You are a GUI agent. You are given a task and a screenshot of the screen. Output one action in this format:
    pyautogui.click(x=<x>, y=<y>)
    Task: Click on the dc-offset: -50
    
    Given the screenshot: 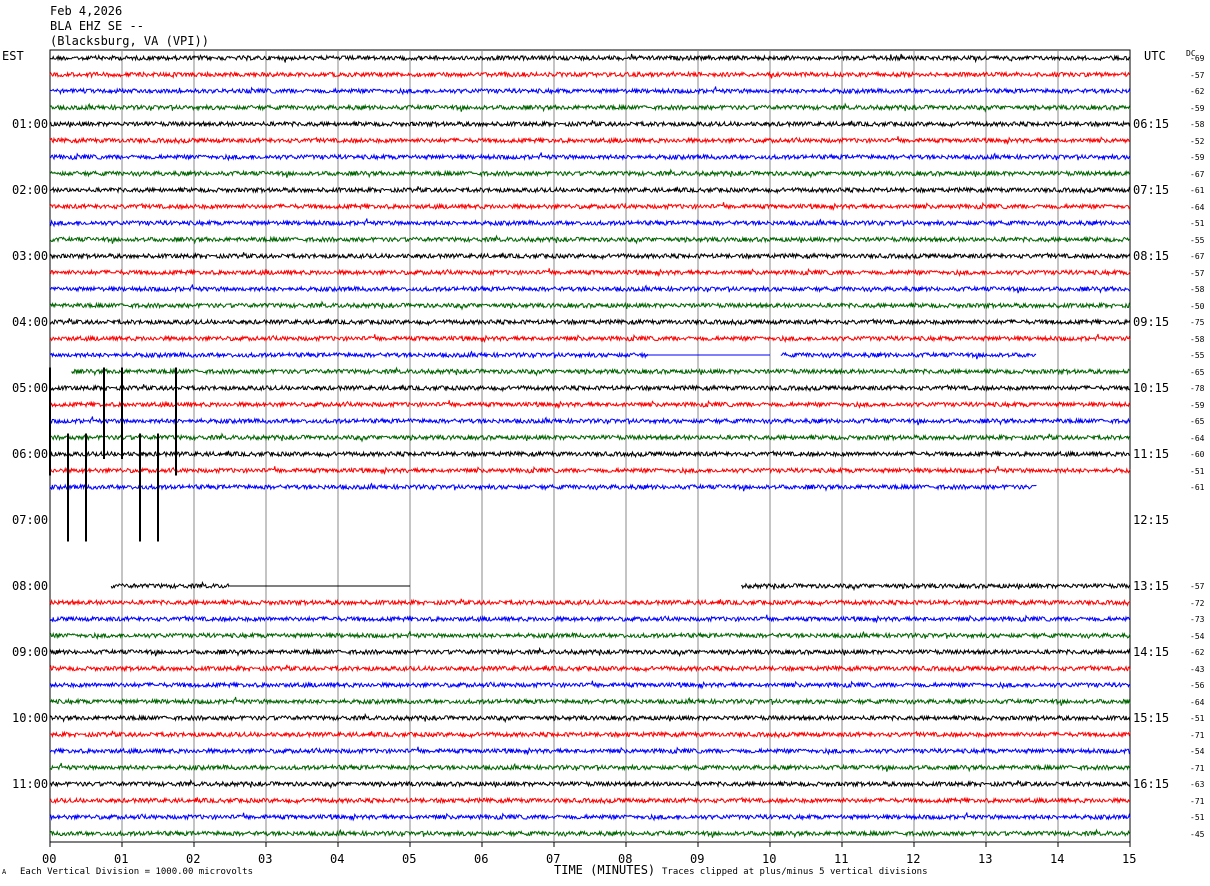 What is the action you would take?
    pyautogui.click(x=1197, y=306)
    